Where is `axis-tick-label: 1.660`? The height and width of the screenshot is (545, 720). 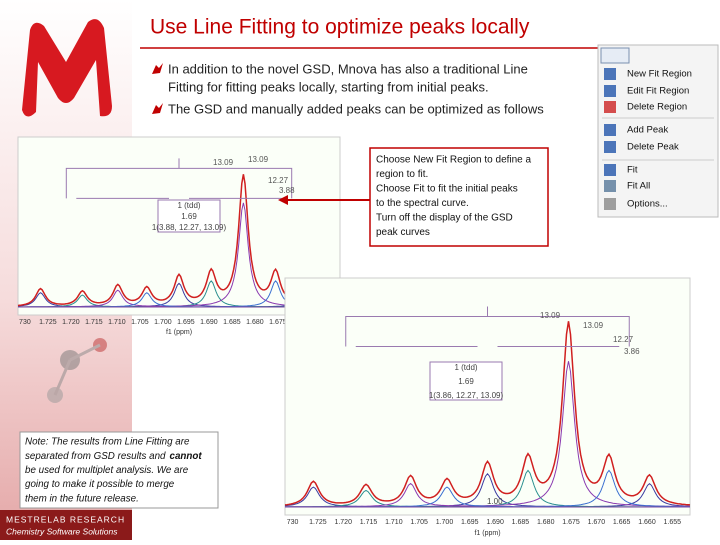 axis-tick-label: 1.660 is located at coordinates (647, 522).